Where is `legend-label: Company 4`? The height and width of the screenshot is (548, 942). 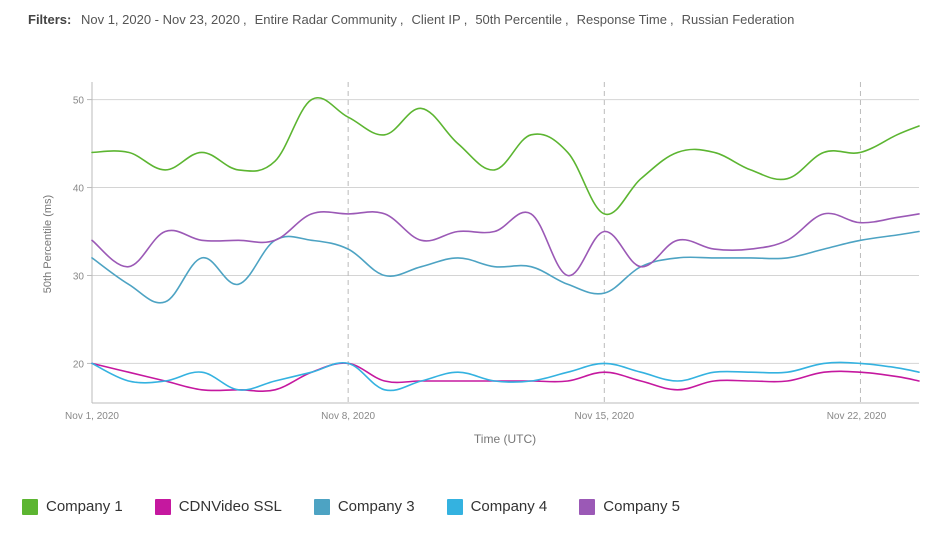 legend-label: Company 4 is located at coordinates (509, 506).